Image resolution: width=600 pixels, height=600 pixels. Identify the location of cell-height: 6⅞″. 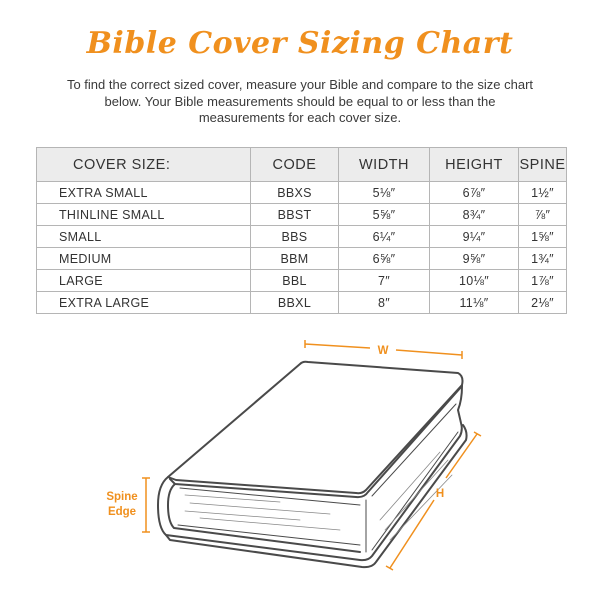
(474, 192).